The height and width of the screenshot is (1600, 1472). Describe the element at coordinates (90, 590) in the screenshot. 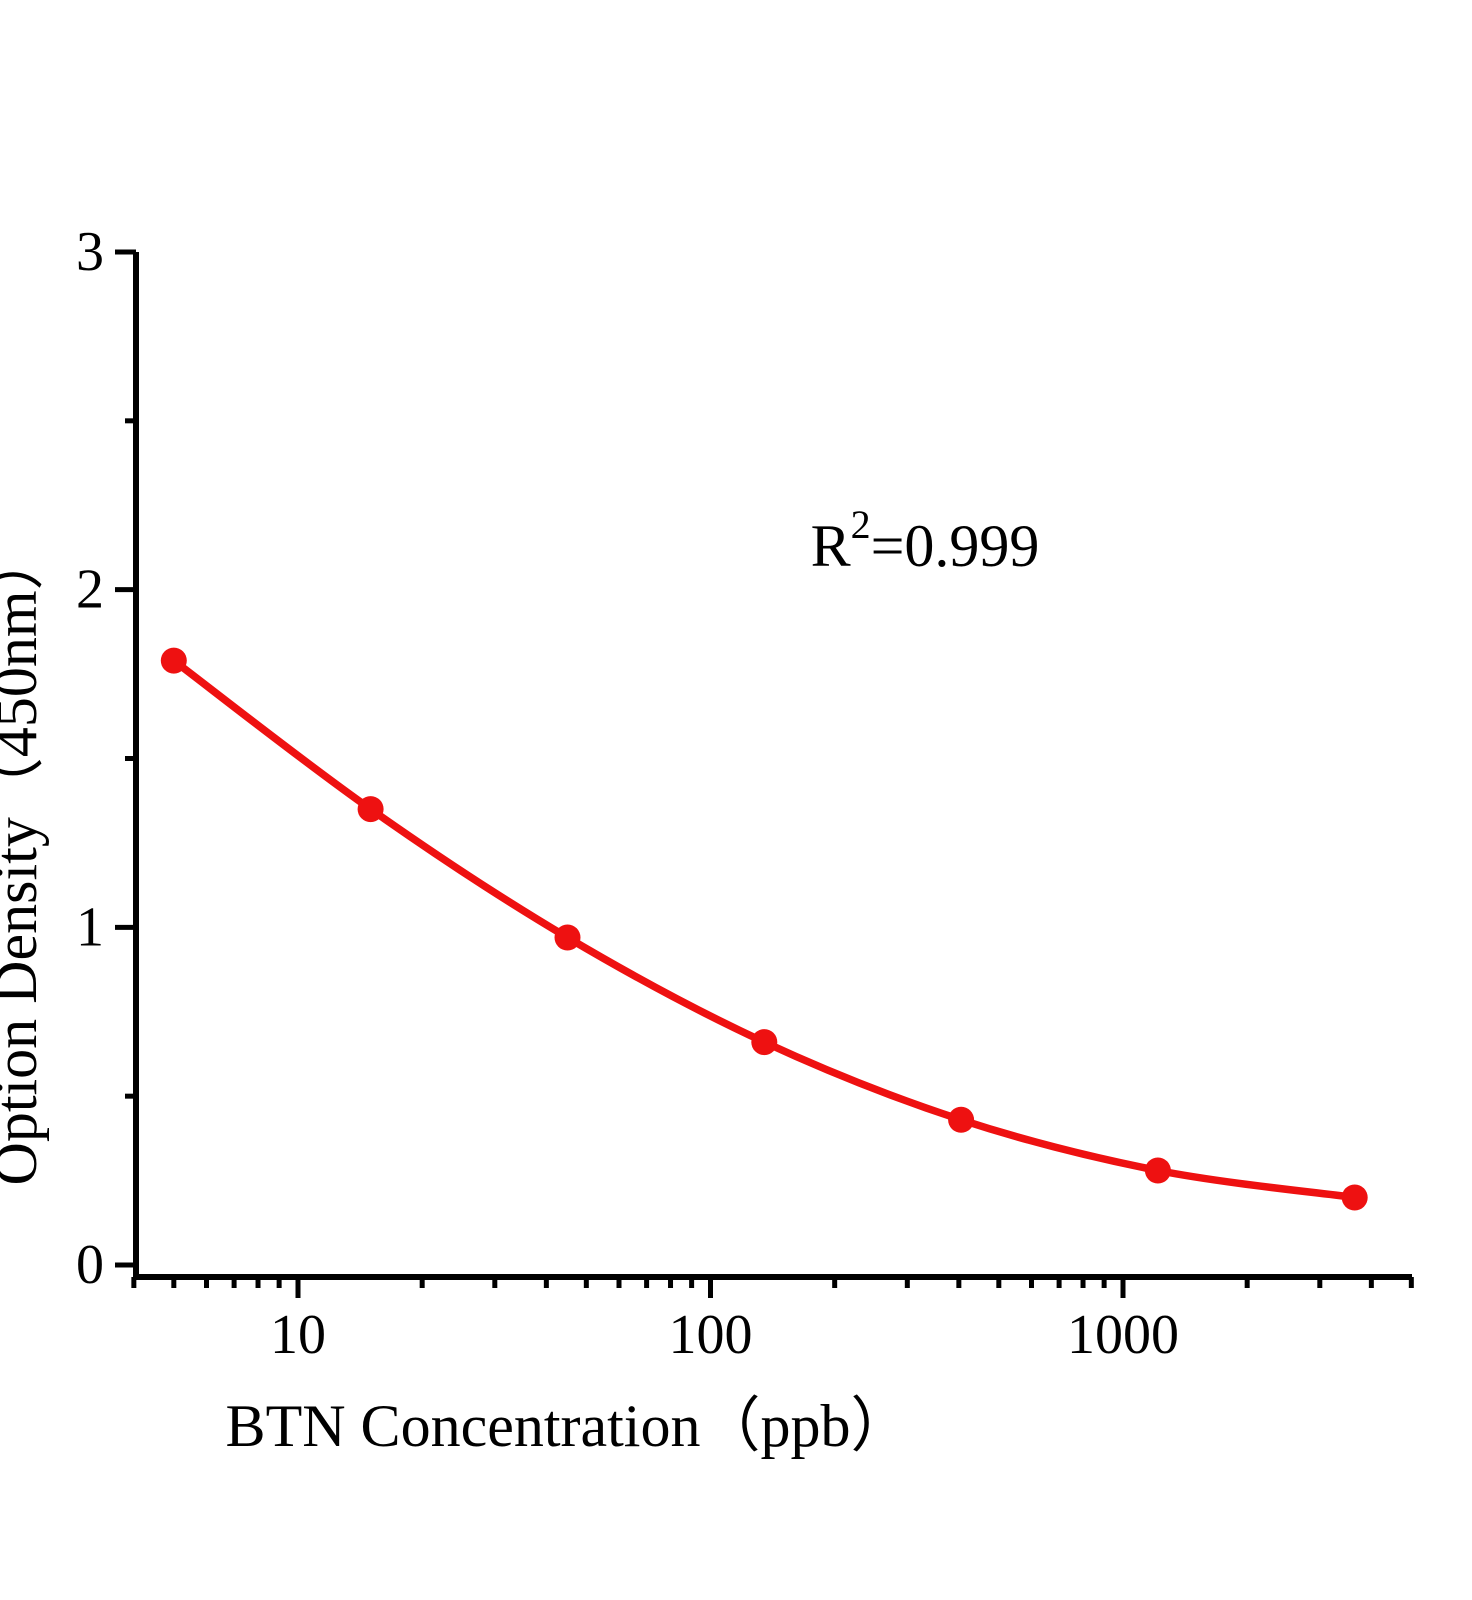

I see `y-tick-label: 2` at that location.